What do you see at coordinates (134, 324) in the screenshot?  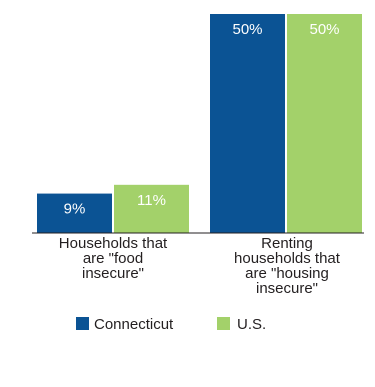 I see `legend-label-connecticut: Connecticut` at bounding box center [134, 324].